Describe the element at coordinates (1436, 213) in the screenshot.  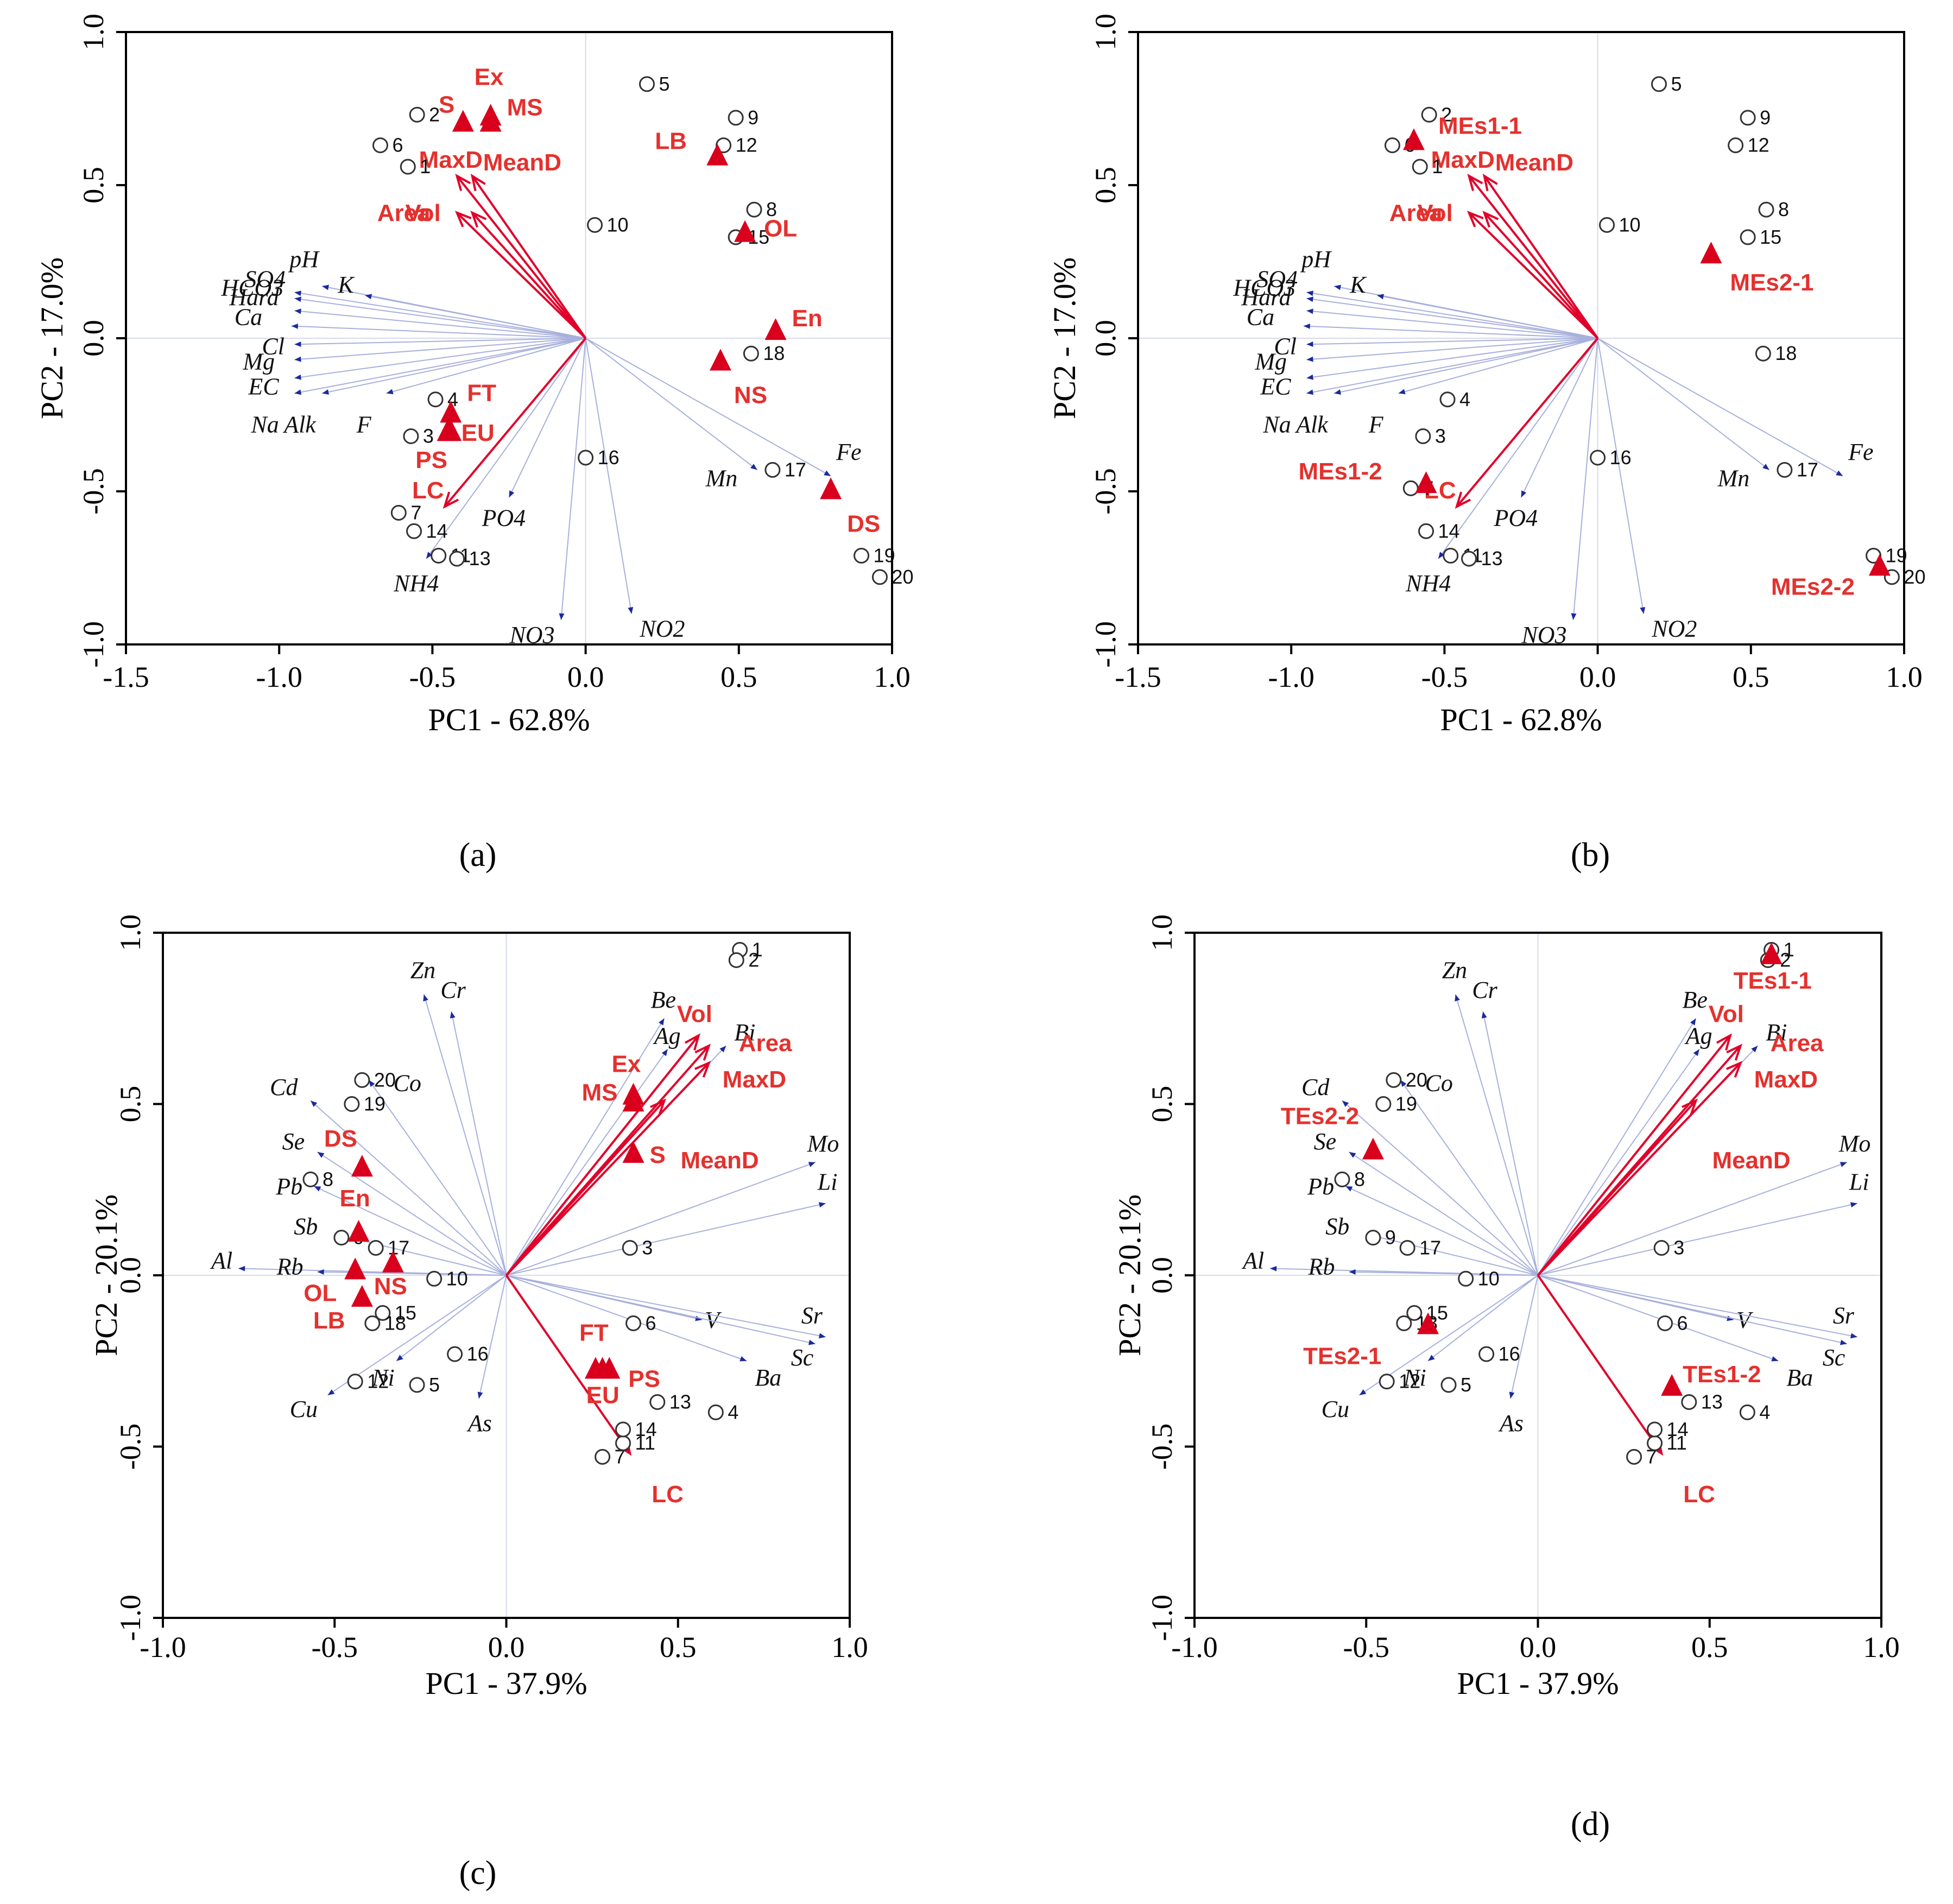
I see `trait-label: Vol` at that location.